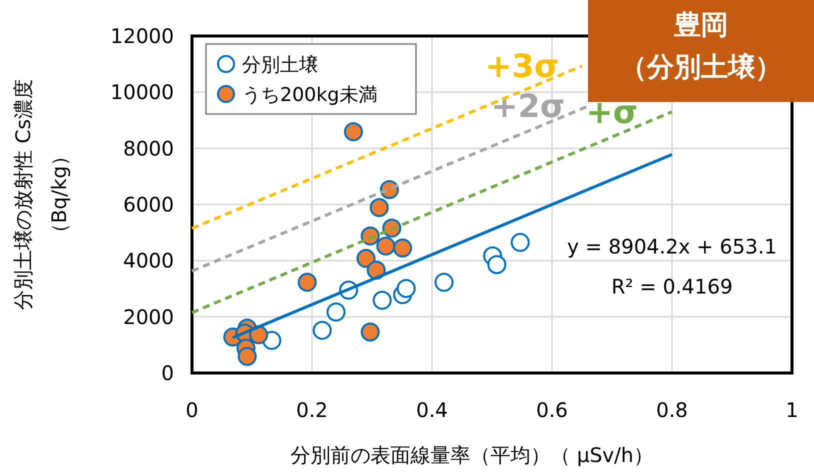 Image resolution: width=814 pixels, height=472 pixels. Describe the element at coordinates (701, 46) in the screenshot. I see `chart-title: 豊岡（分別土壌）` at that location.